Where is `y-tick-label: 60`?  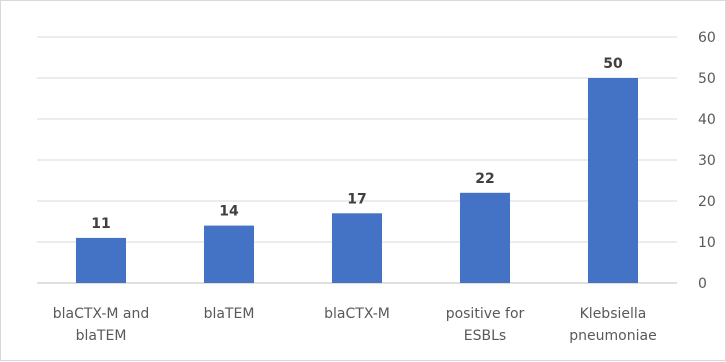
y-tick-label: 60 is located at coordinates (707, 38).